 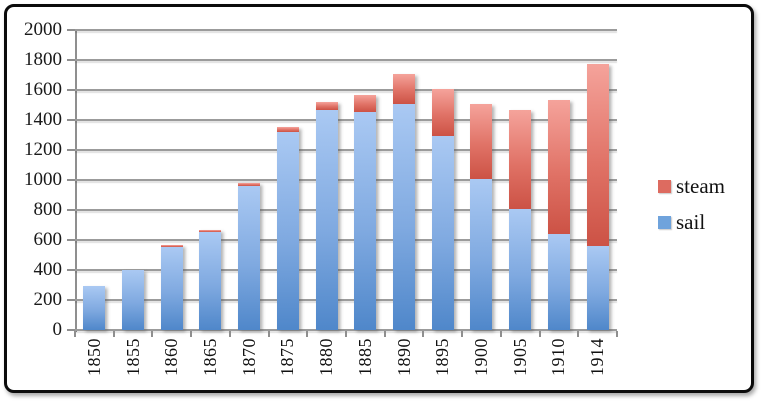 I want to click on x-label-slot-1910: 1910, so click(x=559, y=369).